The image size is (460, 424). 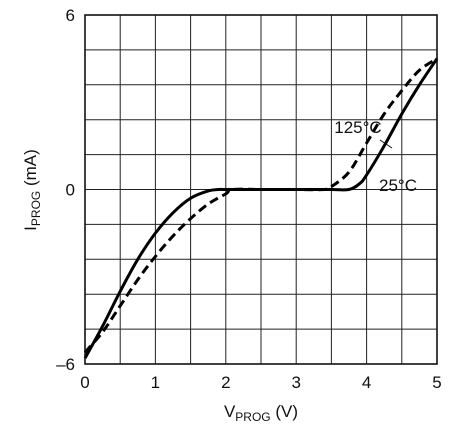 I want to click on x-tick-label: 0, so click(x=84, y=382).